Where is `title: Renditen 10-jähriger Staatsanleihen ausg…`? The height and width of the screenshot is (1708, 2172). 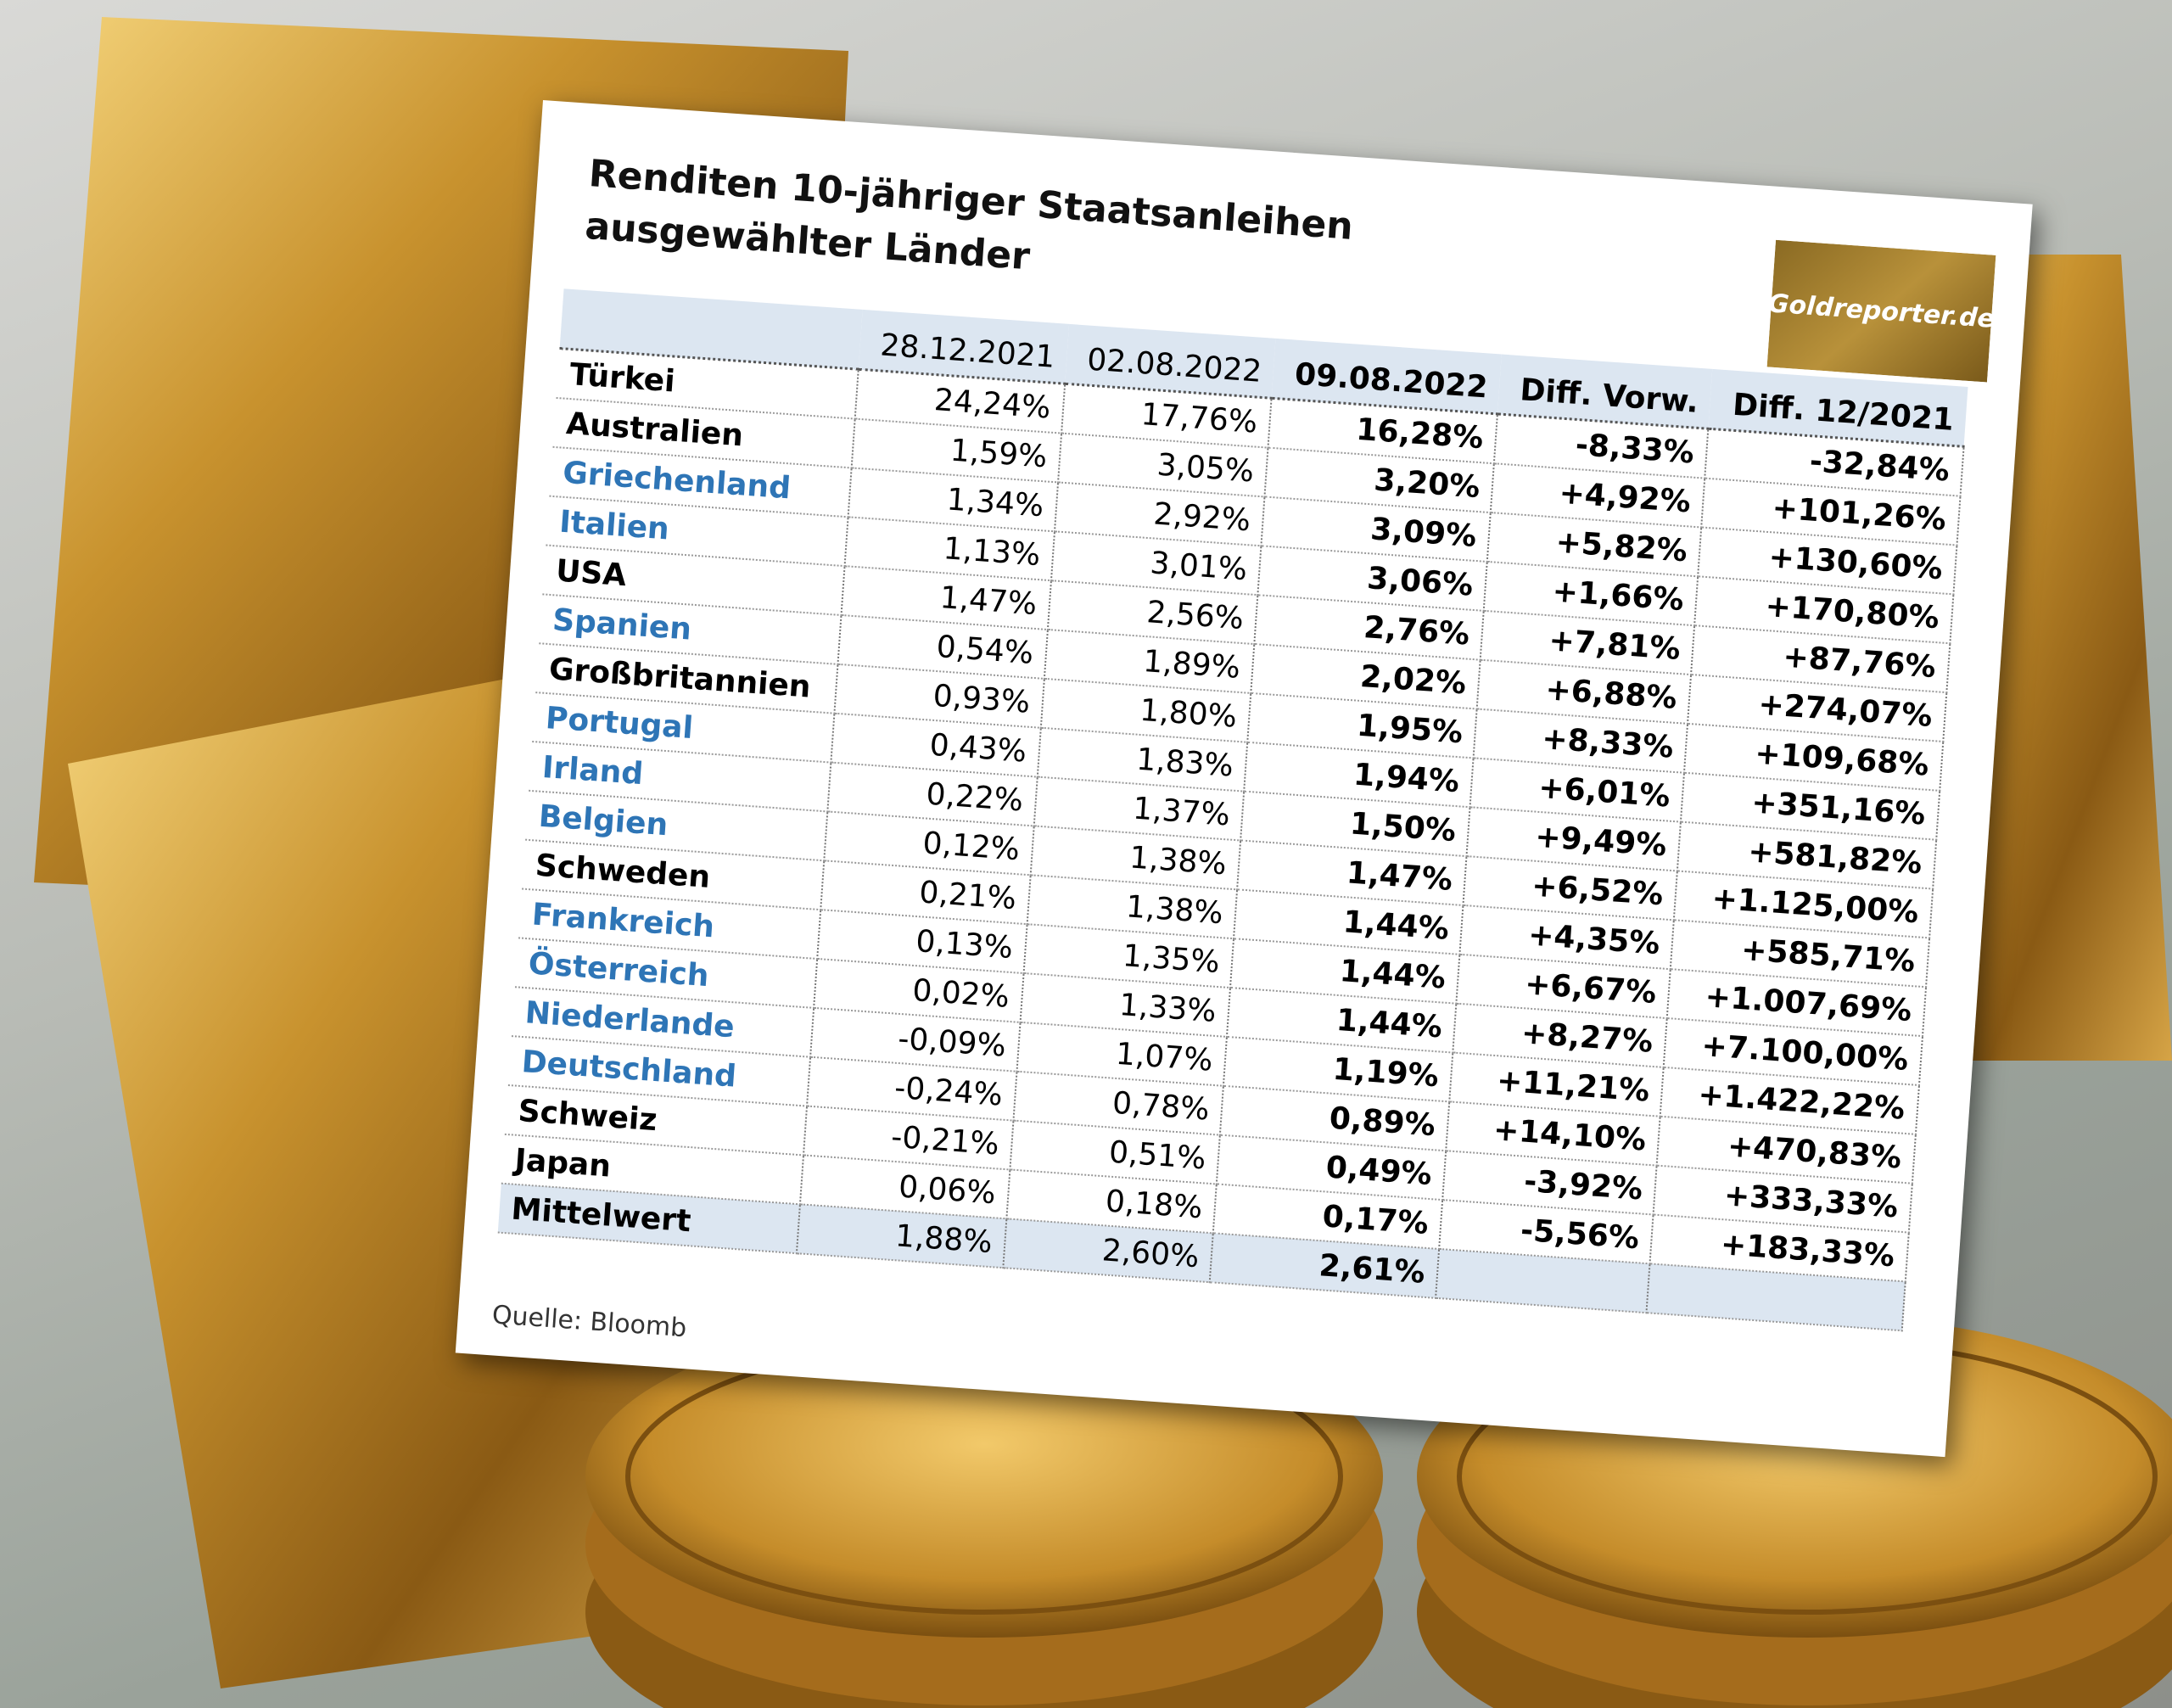 title: Renditen 10-jähriger Staatsanleihen ausg… is located at coordinates (970, 227).